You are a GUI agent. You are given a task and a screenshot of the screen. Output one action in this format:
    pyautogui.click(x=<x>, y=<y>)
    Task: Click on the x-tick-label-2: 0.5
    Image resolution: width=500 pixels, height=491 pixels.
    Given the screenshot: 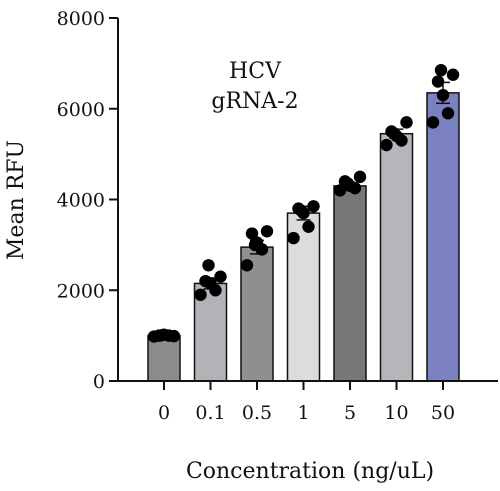 What is the action you would take?
    pyautogui.click(x=257, y=413)
    